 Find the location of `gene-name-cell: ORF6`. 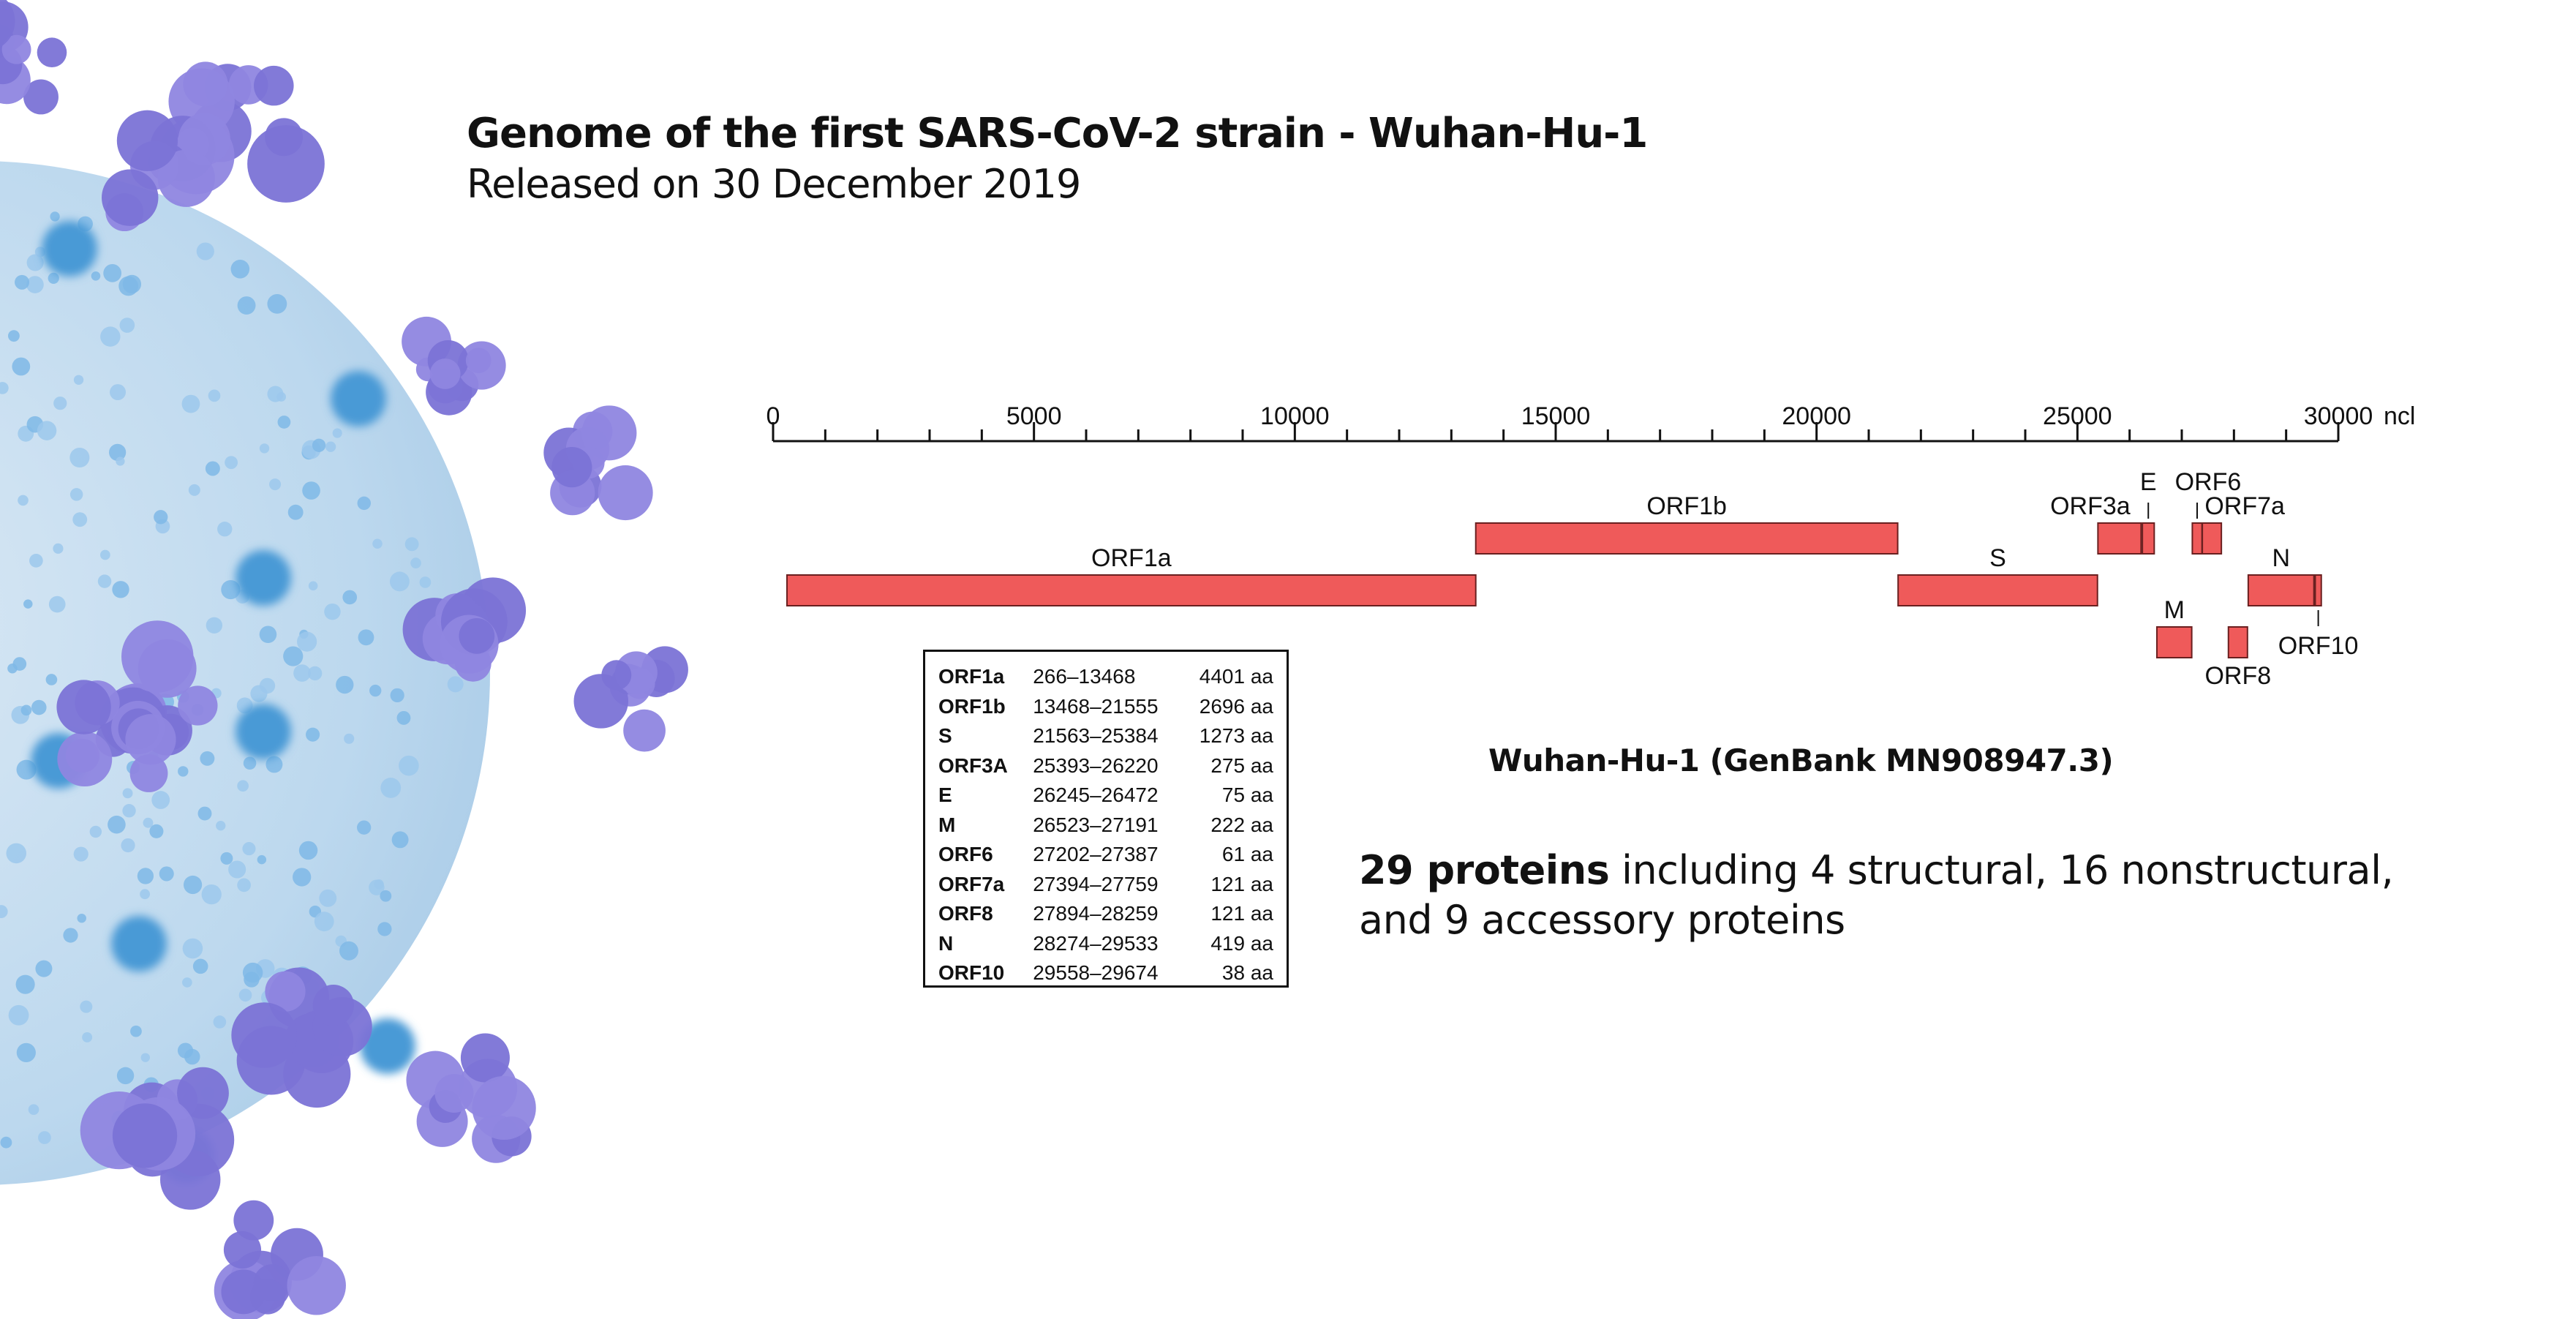

gene-name-cell: ORF6 is located at coordinates (965, 854).